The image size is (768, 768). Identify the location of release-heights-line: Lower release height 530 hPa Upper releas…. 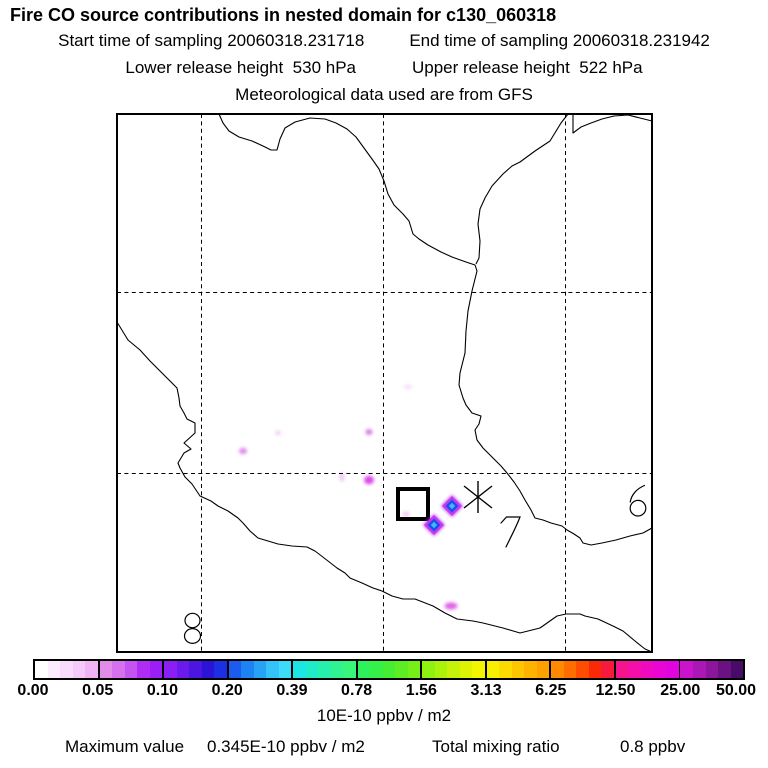
(384, 68).